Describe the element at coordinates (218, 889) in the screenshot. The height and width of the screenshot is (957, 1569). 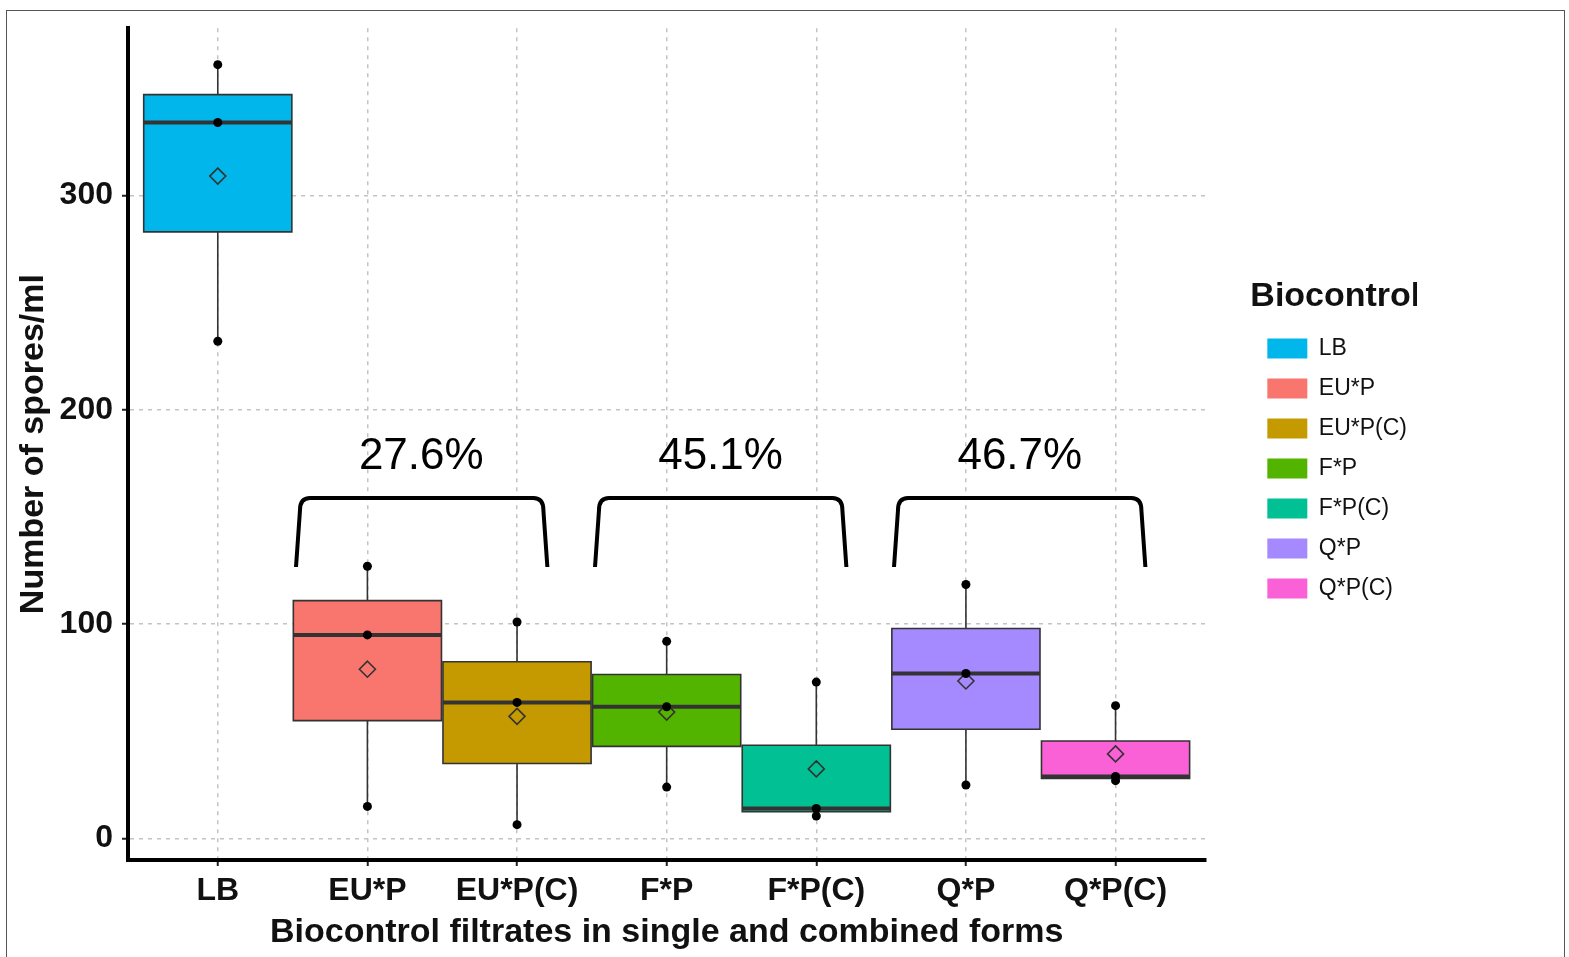
I see `x-tick-label: LB` at that location.